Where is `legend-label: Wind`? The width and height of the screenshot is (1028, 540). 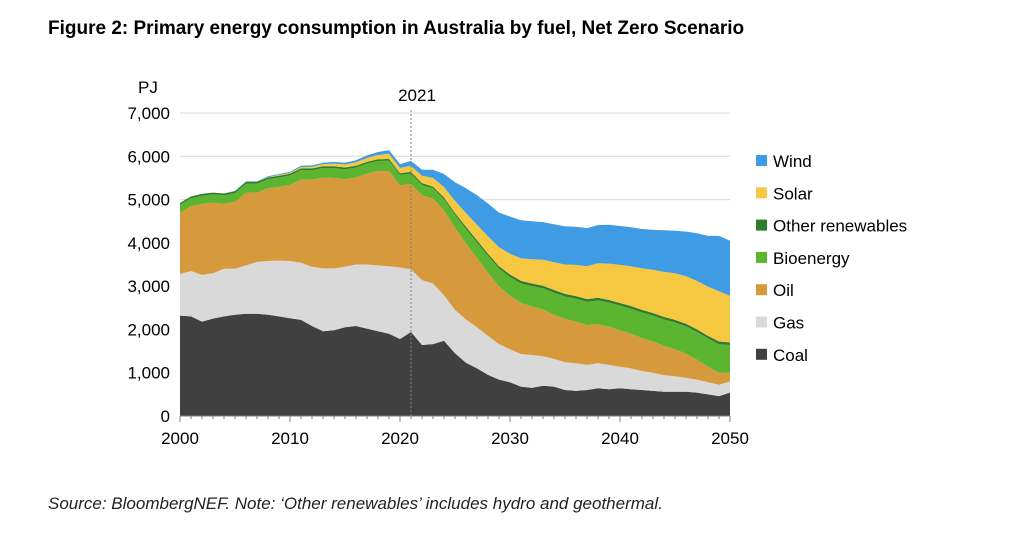
legend-label: Wind is located at coordinates (792, 161).